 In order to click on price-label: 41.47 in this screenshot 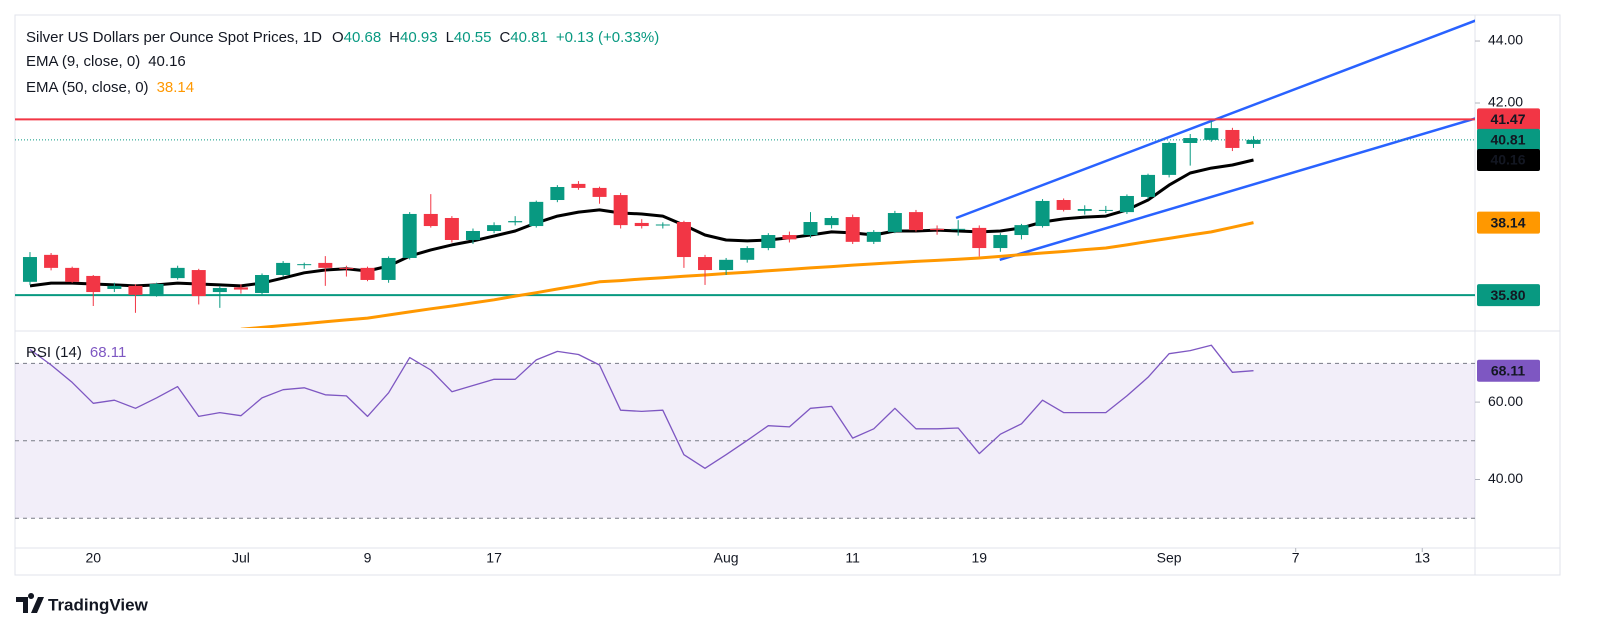, I will do `click(1507, 119)`.